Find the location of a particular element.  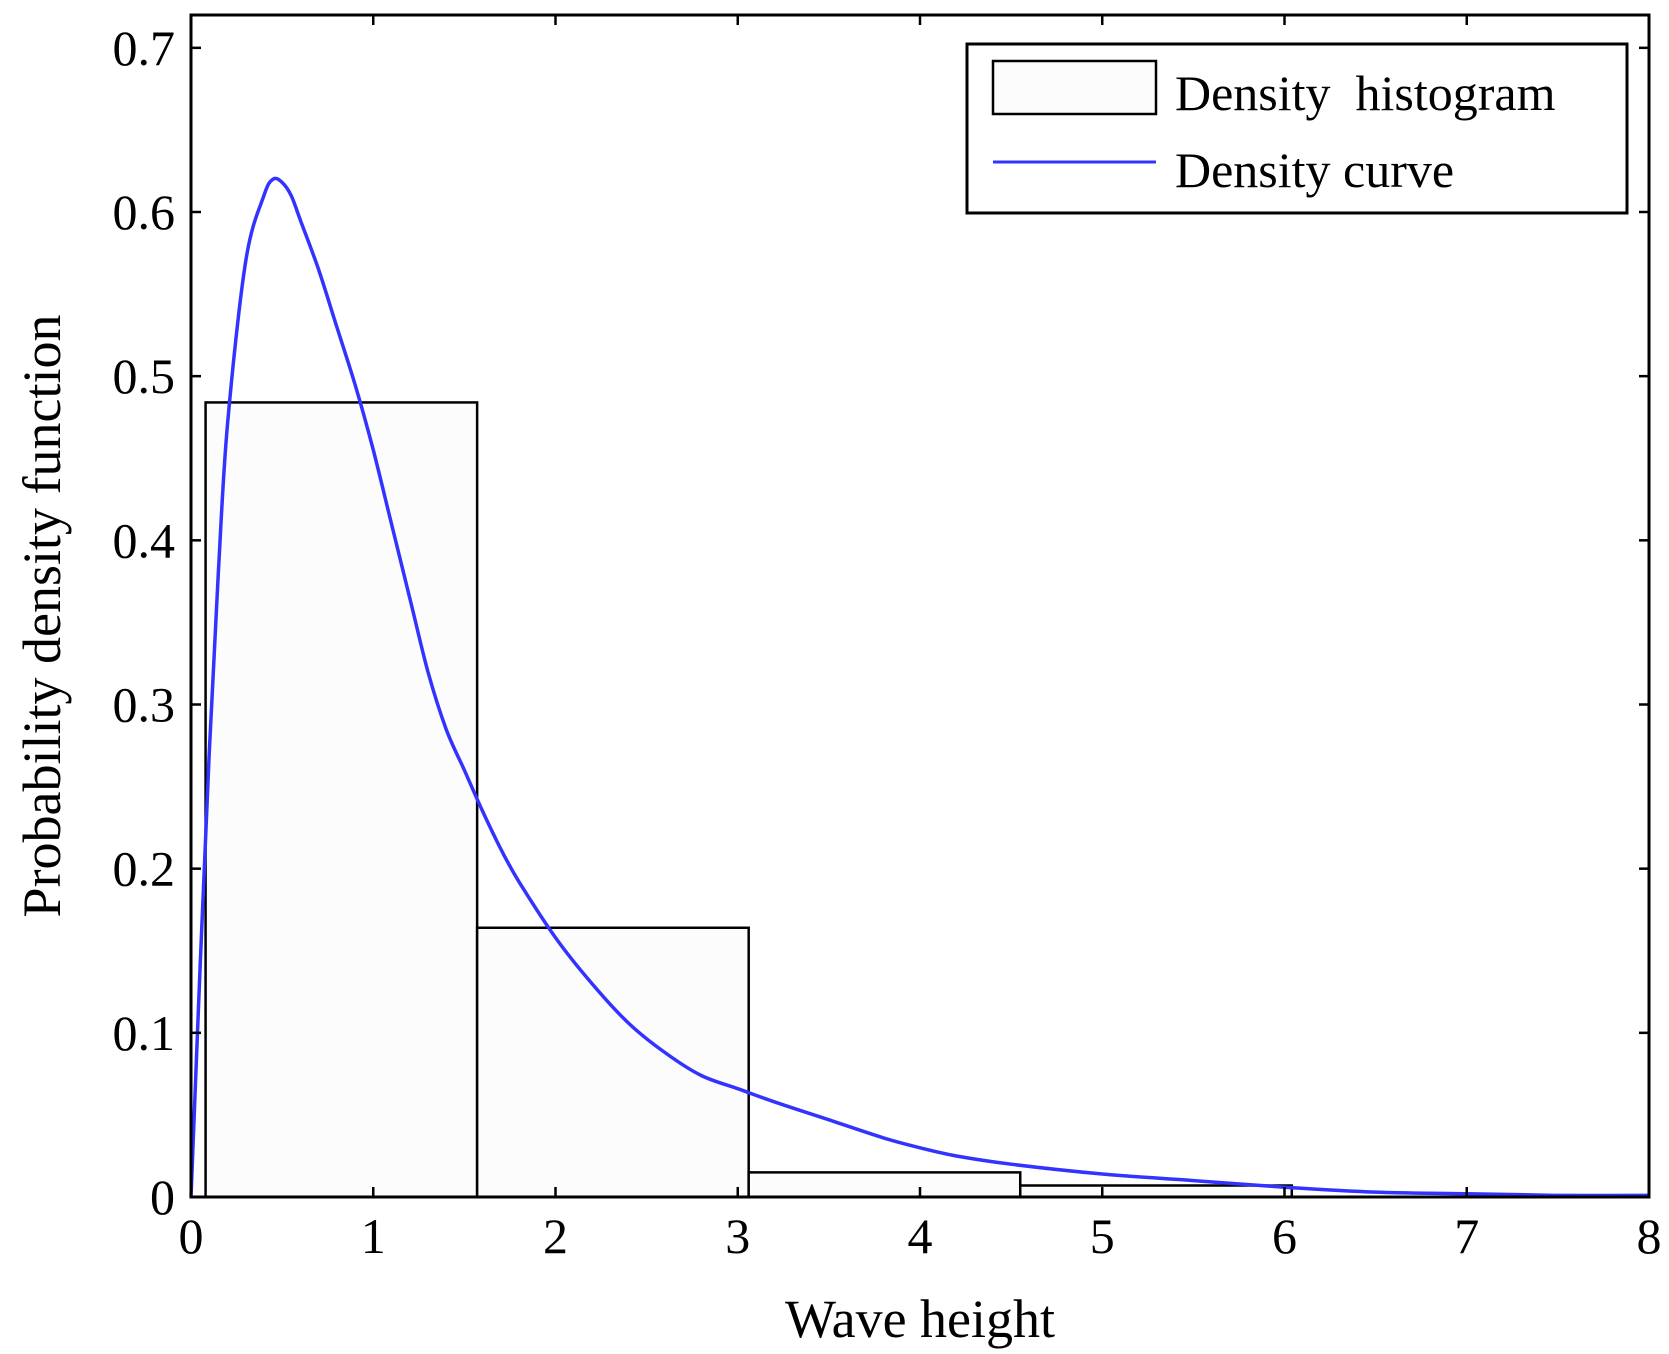

x-tick-label: 0 is located at coordinates (191, 1236).